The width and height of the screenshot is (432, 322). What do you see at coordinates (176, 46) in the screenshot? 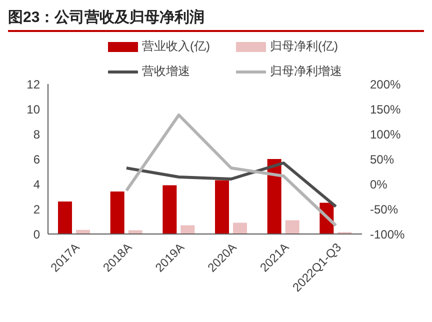
I see `legend-label: 营业收入(亿)` at bounding box center [176, 46].